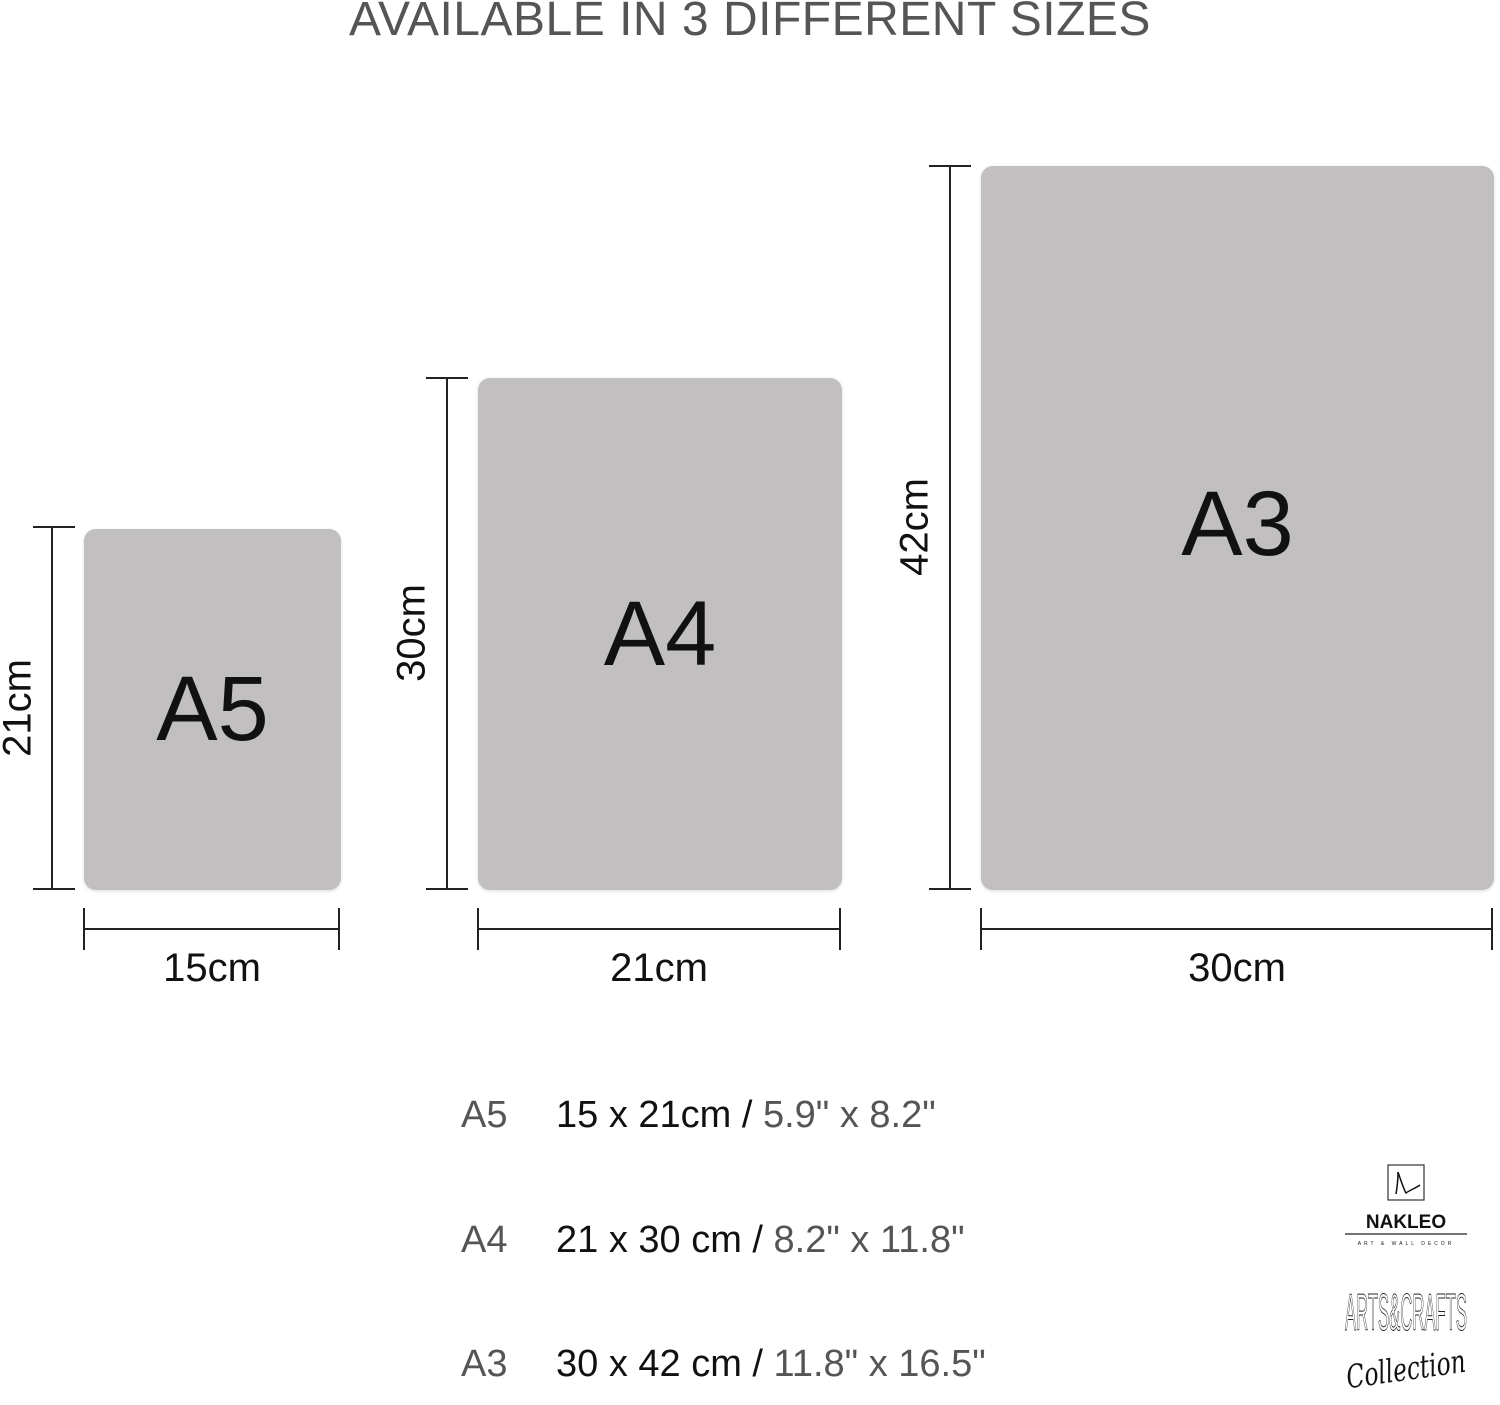 Image resolution: width=1500 pixels, height=1405 pixels. I want to click on sheet-label: A5, so click(212, 709).